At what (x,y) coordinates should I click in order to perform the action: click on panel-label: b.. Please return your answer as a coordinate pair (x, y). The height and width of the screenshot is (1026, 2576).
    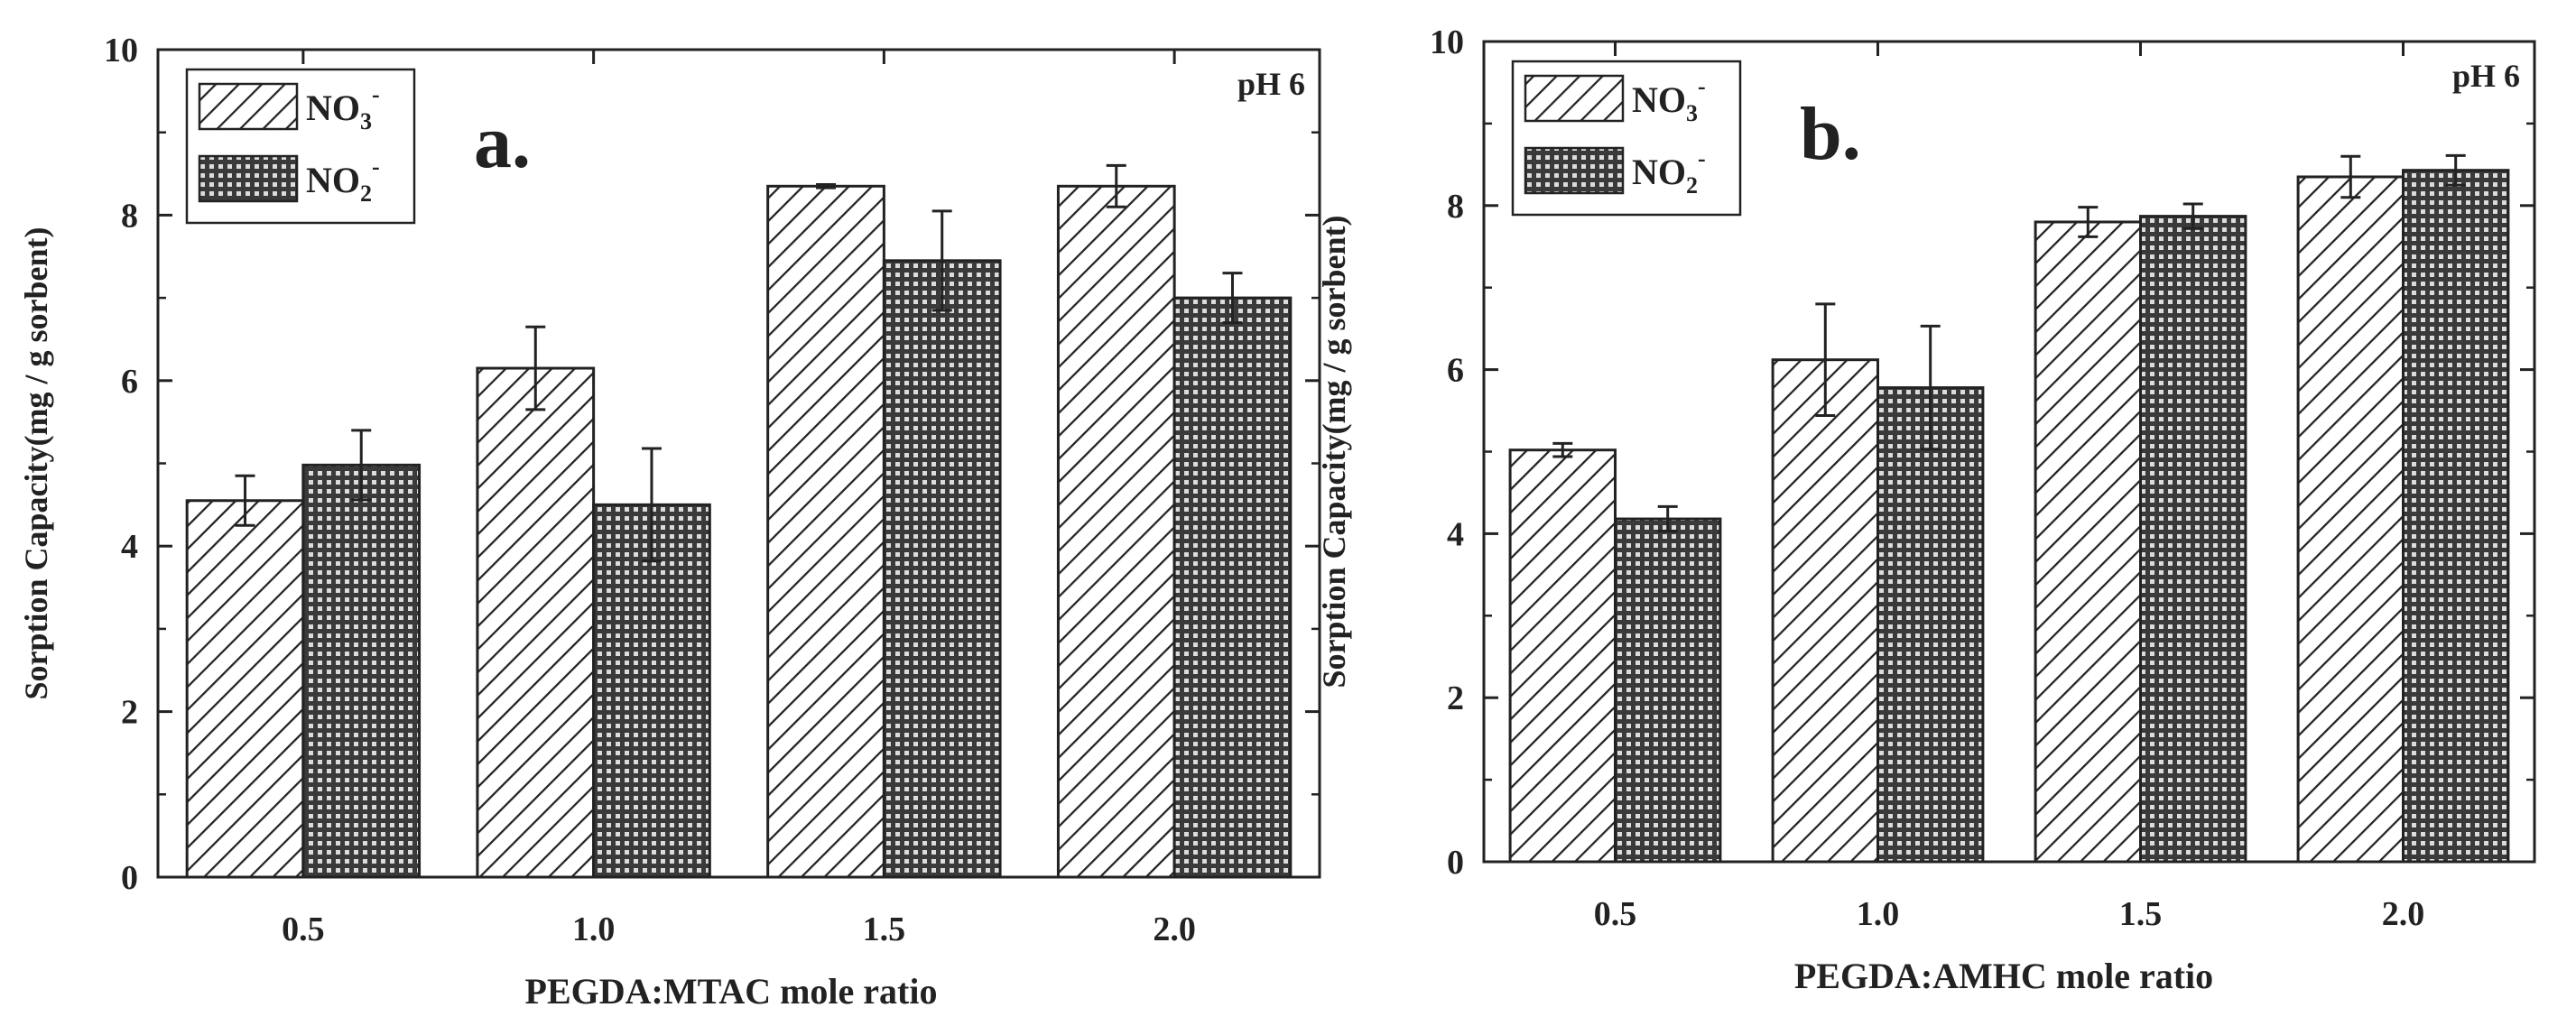
    Looking at the image, I should click on (1830, 134).